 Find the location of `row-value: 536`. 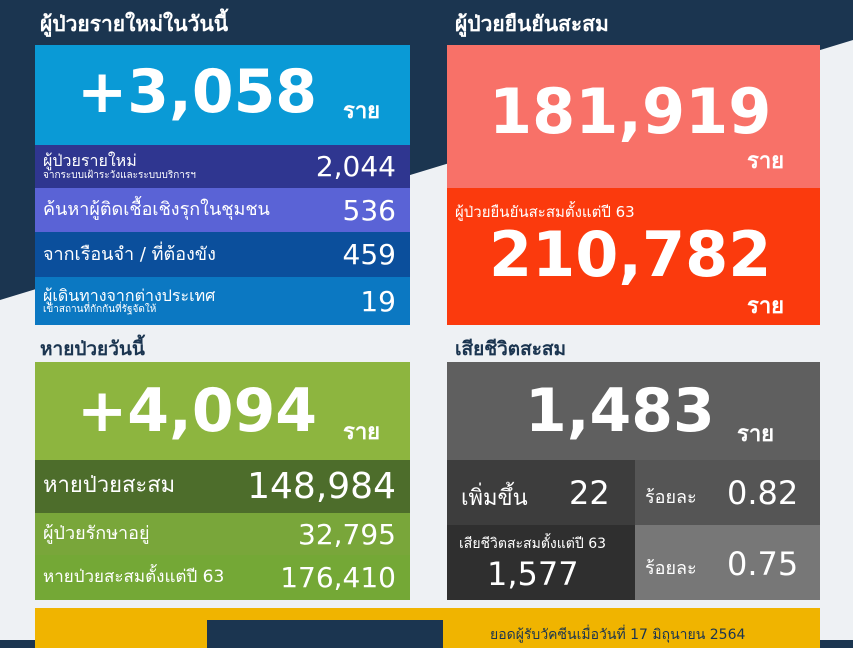

row-value: 536 is located at coordinates (369, 210).